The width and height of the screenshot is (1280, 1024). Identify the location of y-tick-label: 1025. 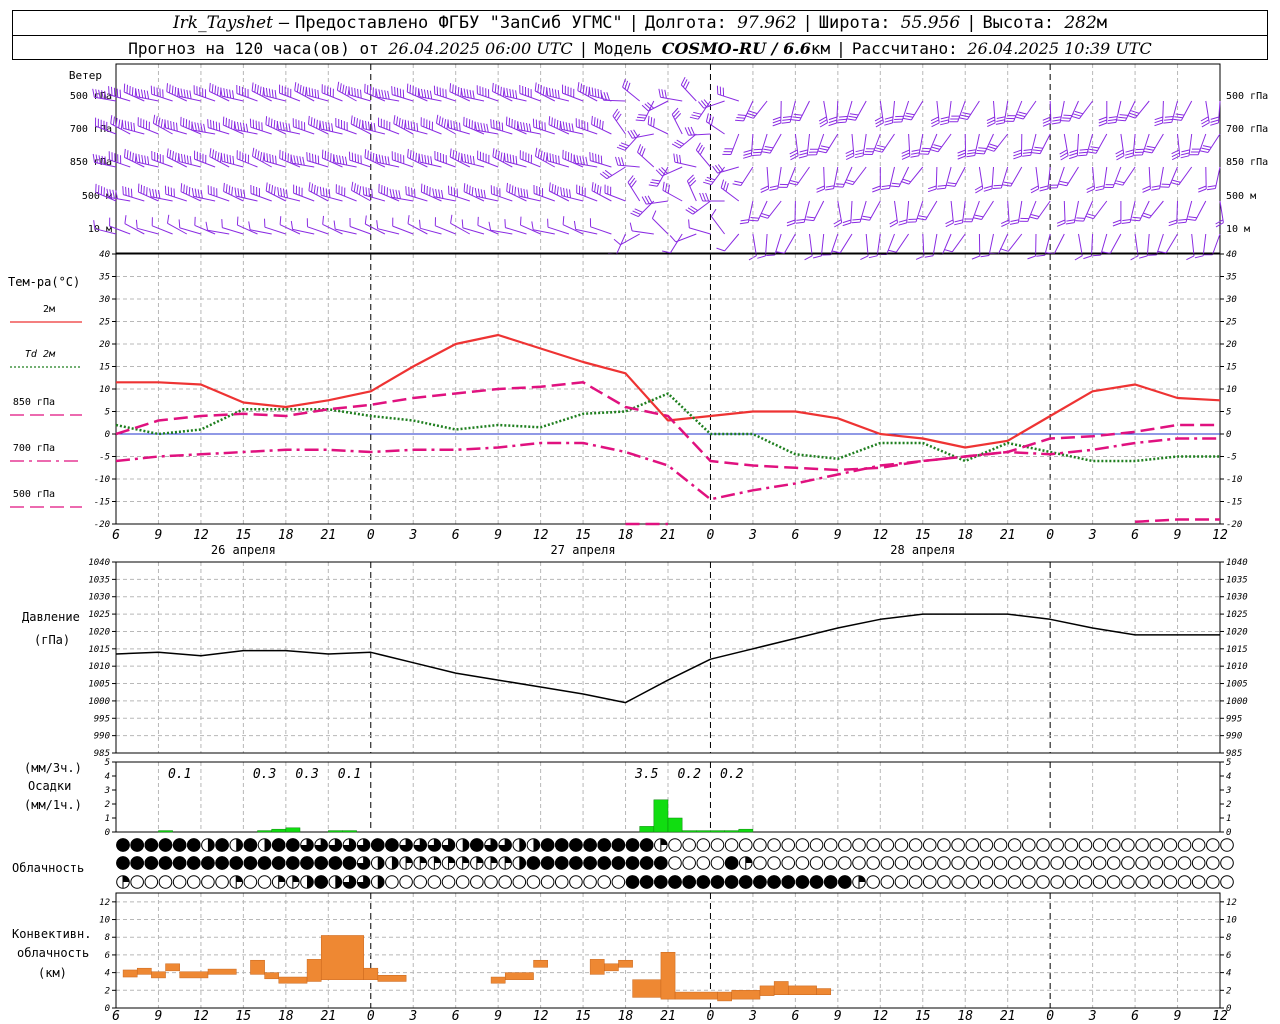
(99, 615).